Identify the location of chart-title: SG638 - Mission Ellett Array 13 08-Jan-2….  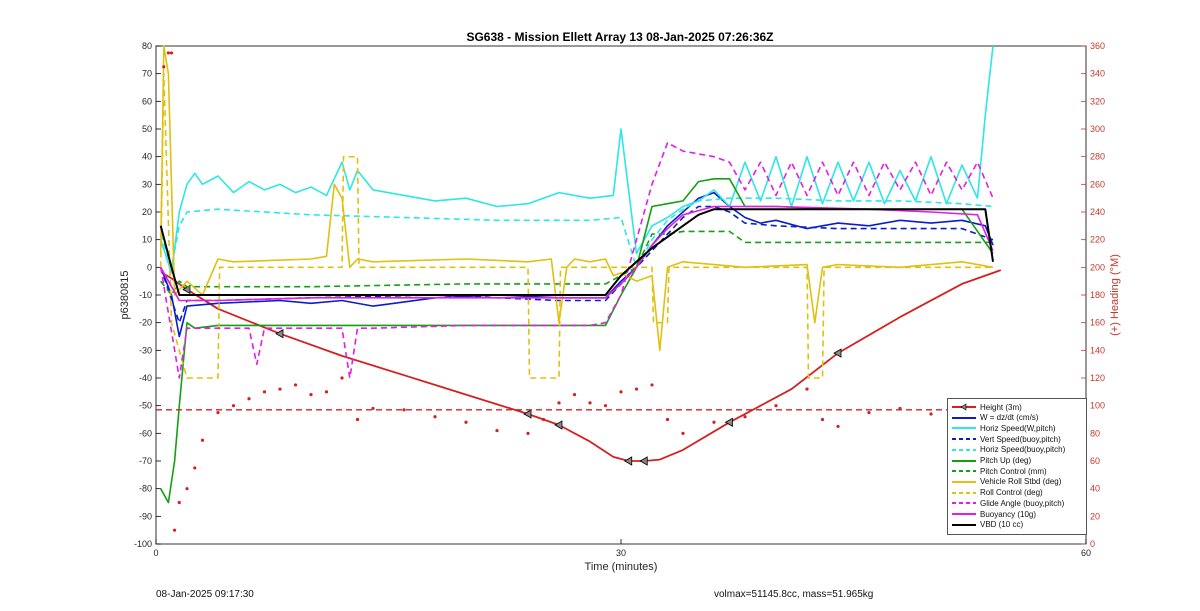
(619, 37).